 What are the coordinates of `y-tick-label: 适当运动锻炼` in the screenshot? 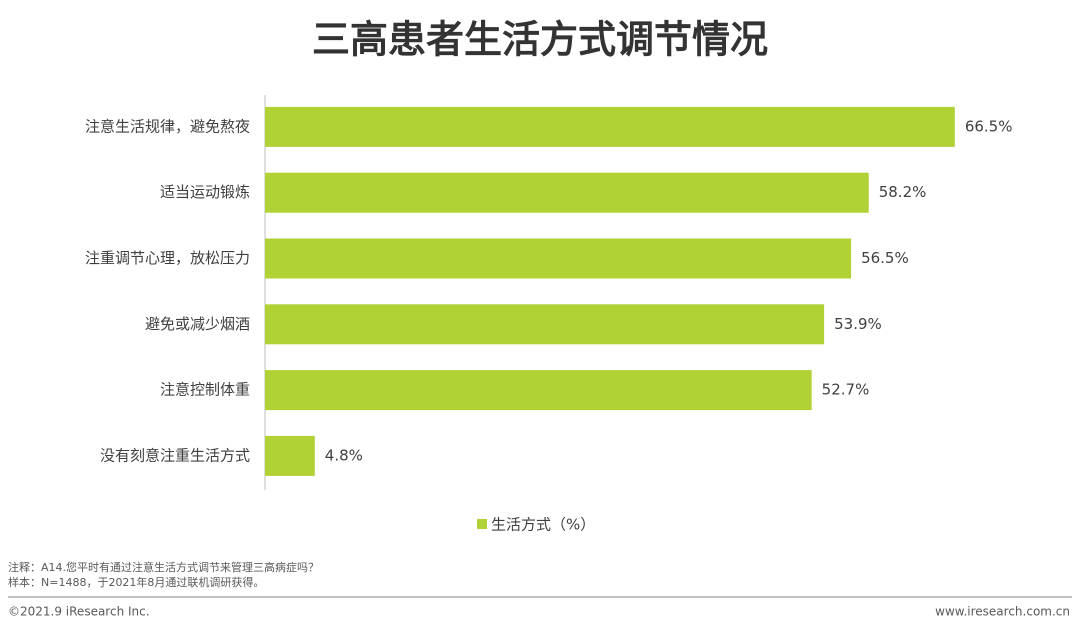 It's located at (205, 192).